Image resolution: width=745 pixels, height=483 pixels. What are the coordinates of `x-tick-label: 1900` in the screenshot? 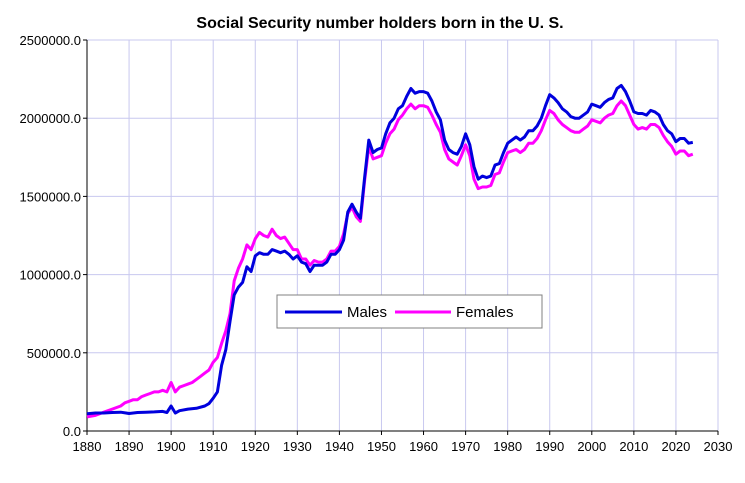 It's located at (171, 446).